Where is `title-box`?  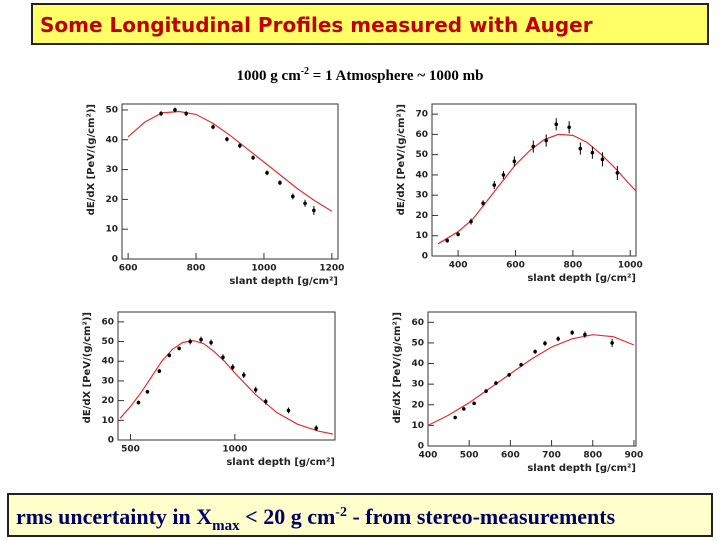 title-box is located at coordinates (370, 24).